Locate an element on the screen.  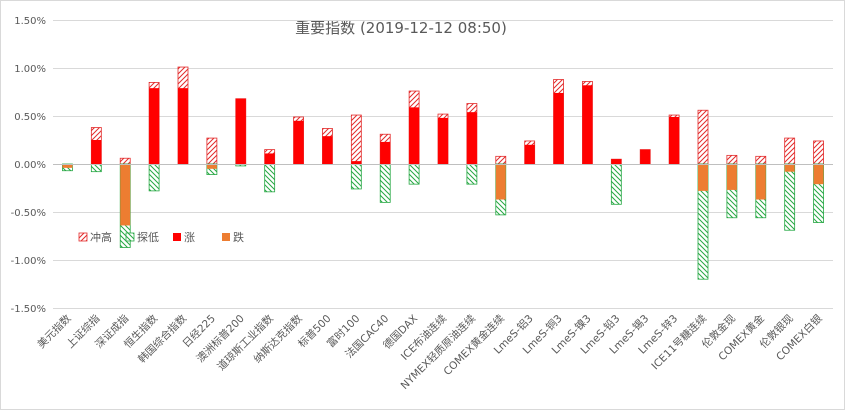
legend-swatch-up is located at coordinates (177, 237).